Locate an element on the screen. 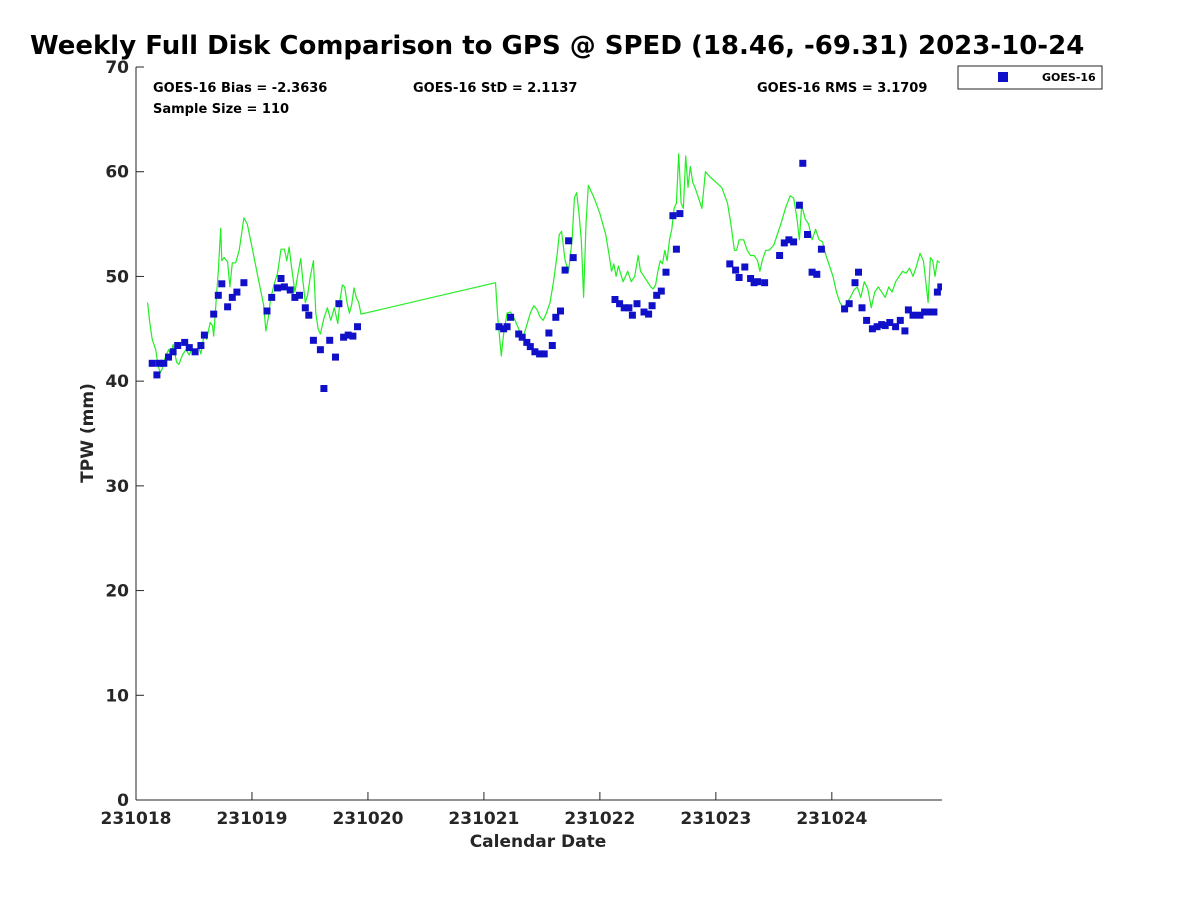 This screenshot has height=900, width=1200. y-tick-label: 0 is located at coordinates (123, 801).